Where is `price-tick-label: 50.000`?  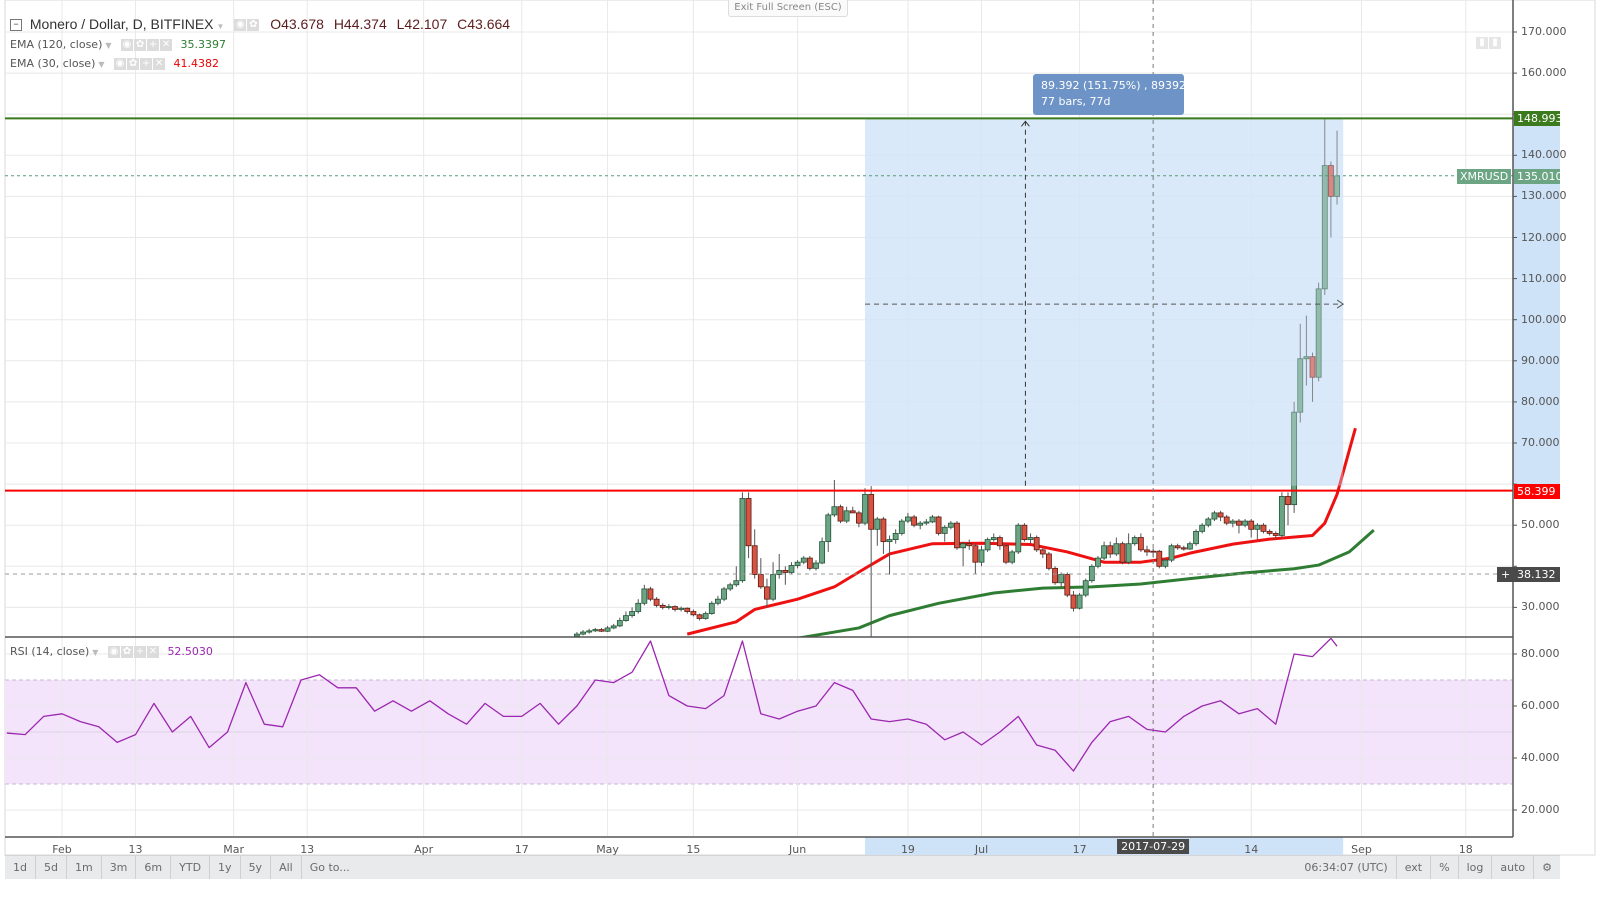 price-tick-label: 50.000 is located at coordinates (1540, 525).